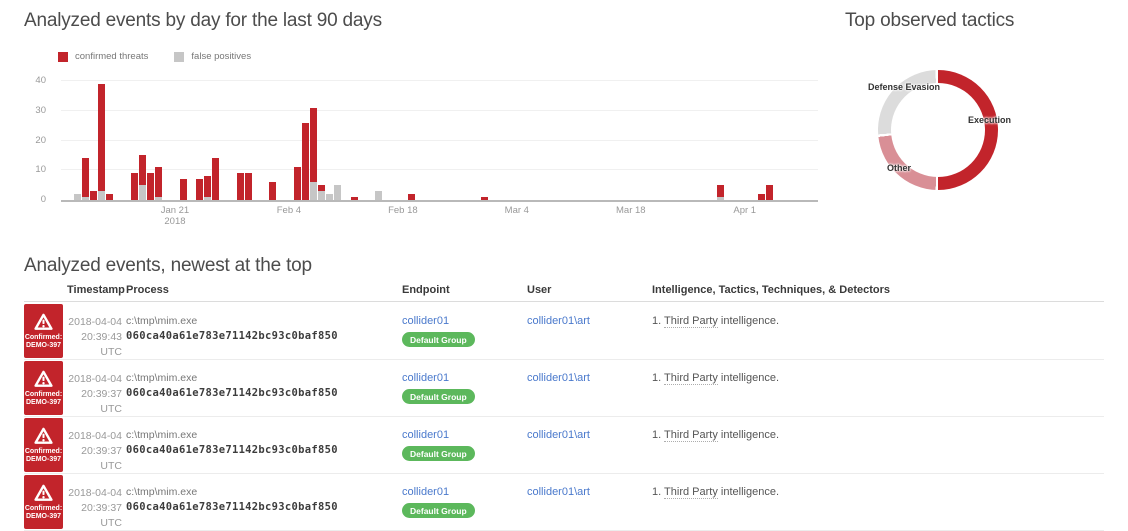  Describe the element at coordinates (899, 168) in the screenshot. I see `donut-label-other: Other` at that location.